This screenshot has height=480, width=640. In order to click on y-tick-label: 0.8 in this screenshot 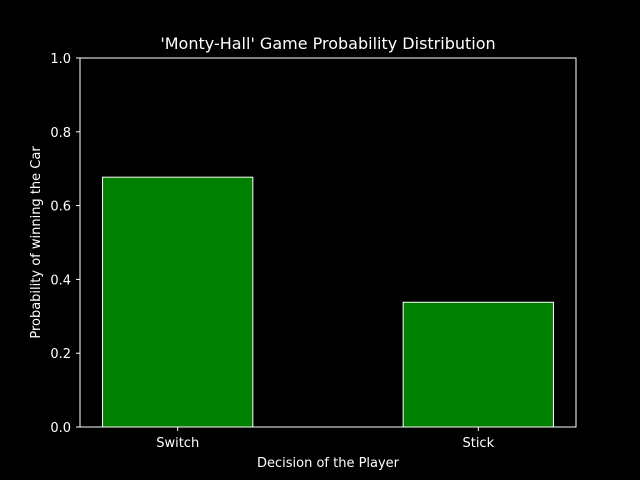, I will do `click(60, 133)`.